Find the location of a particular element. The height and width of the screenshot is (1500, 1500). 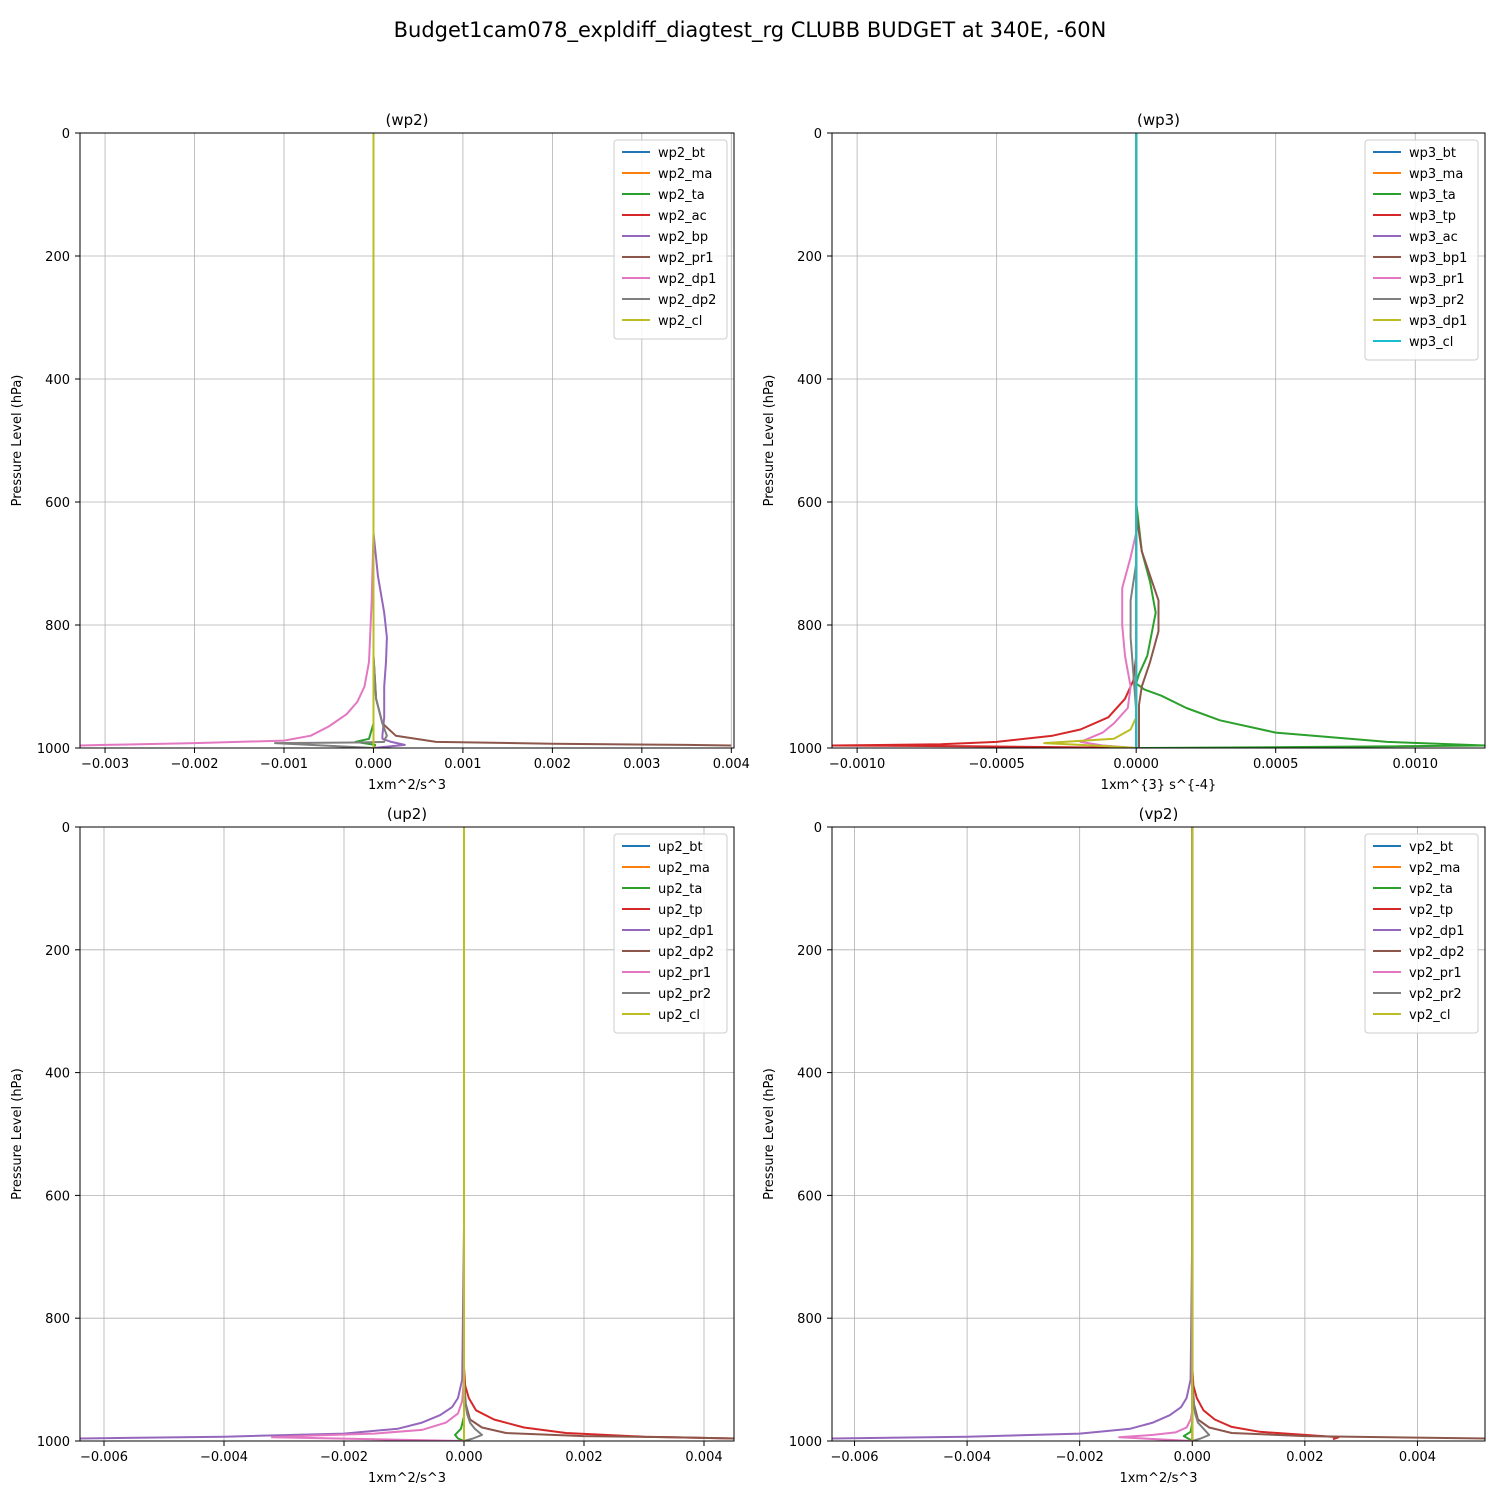

legend-entry-up2-bt: up2_bt is located at coordinates (680, 847).